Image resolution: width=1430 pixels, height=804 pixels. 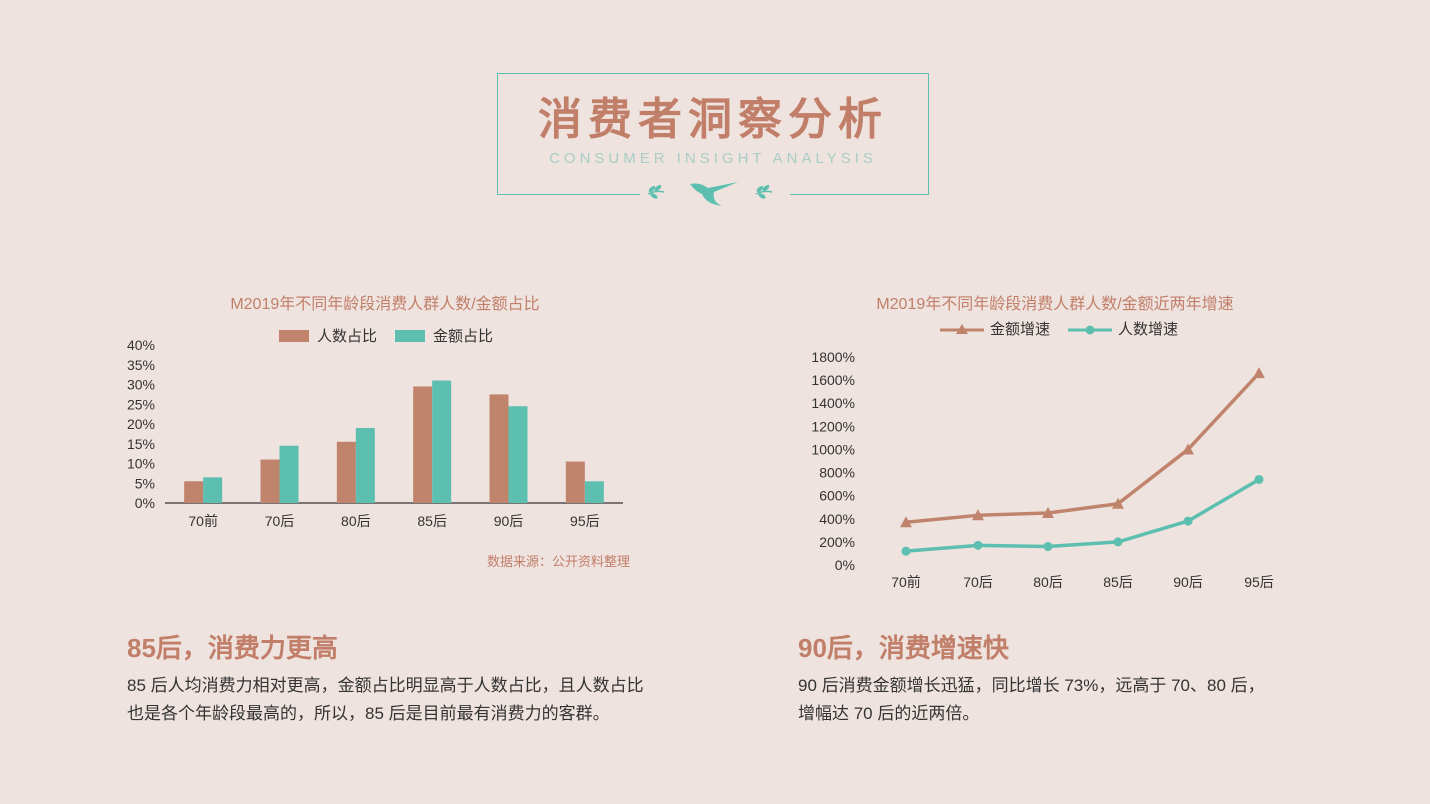 I want to click on y-tick-label: 1800%, so click(x=833, y=357).